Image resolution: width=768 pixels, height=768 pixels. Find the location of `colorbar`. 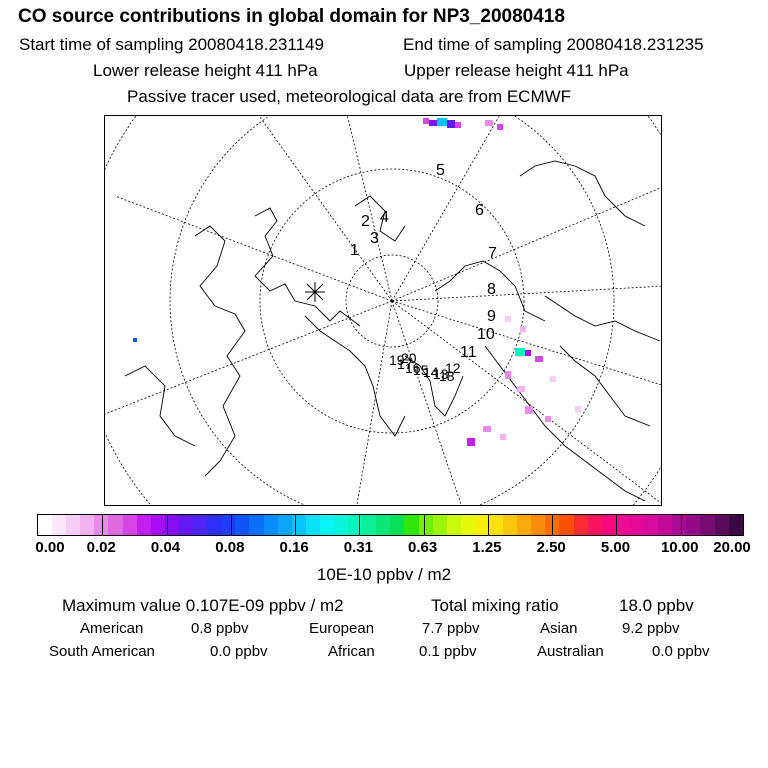

colorbar is located at coordinates (390, 525).